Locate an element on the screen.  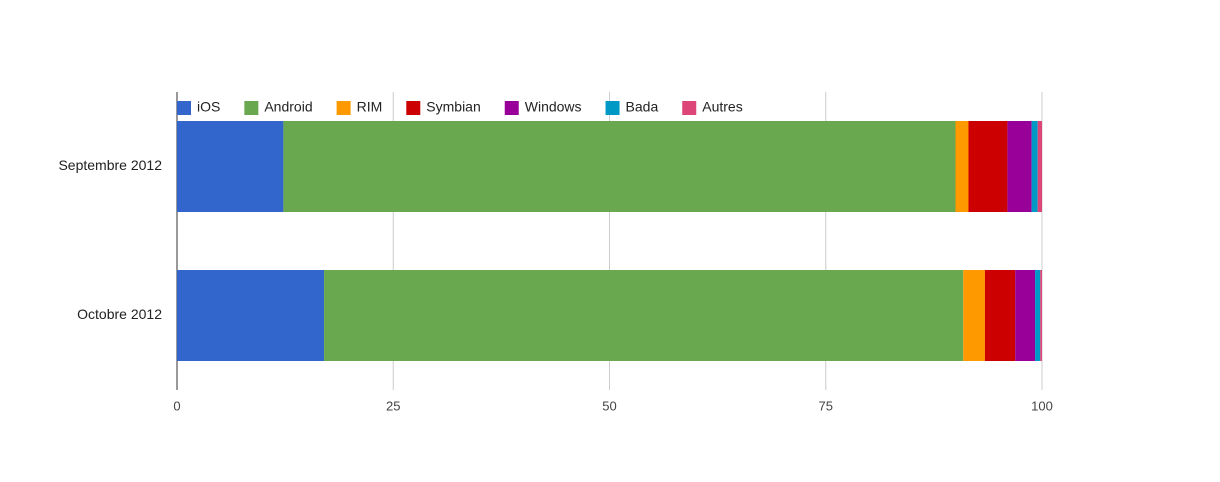
y-tick-label: Septembre 2012 is located at coordinates (110, 165).